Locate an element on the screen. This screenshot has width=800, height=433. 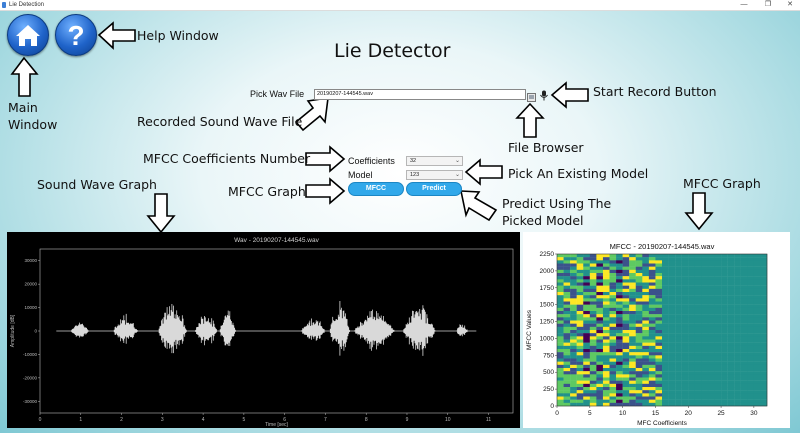
mfcc-button: MFCC is located at coordinates (376, 189).